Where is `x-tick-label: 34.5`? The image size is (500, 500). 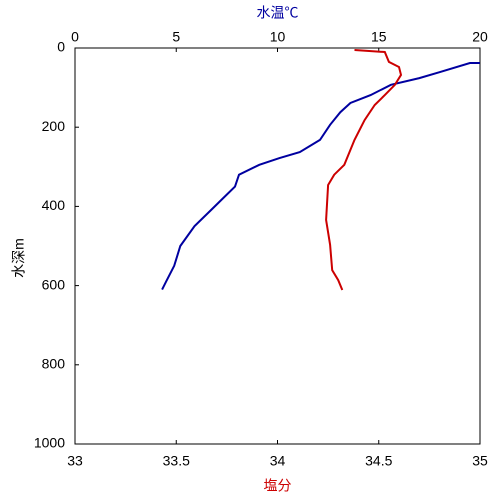 x-tick-label: 34.5 is located at coordinates (378, 461).